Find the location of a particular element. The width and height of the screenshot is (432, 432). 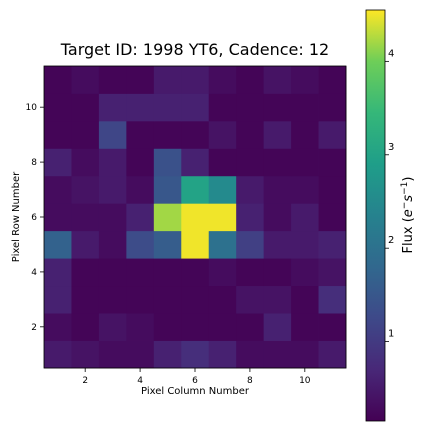

y-axis-label: Pixel Row Number is located at coordinates (16, 216).